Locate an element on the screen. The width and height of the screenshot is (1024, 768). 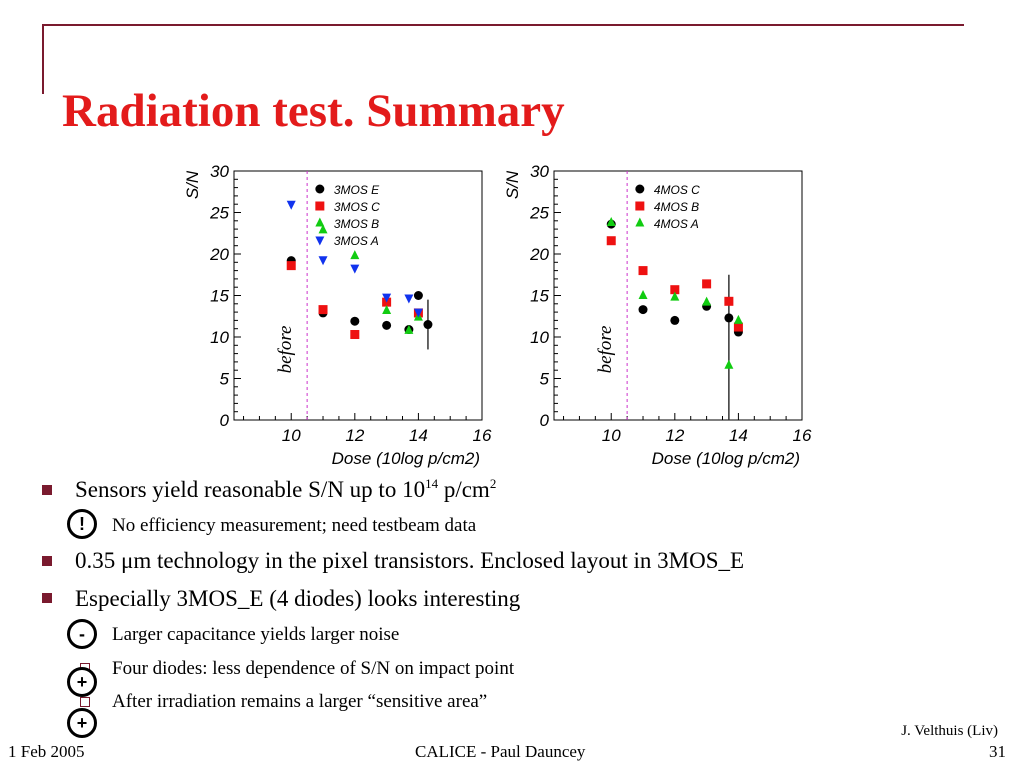
footer-date: 1 Feb 2005 is located at coordinates (46, 751).